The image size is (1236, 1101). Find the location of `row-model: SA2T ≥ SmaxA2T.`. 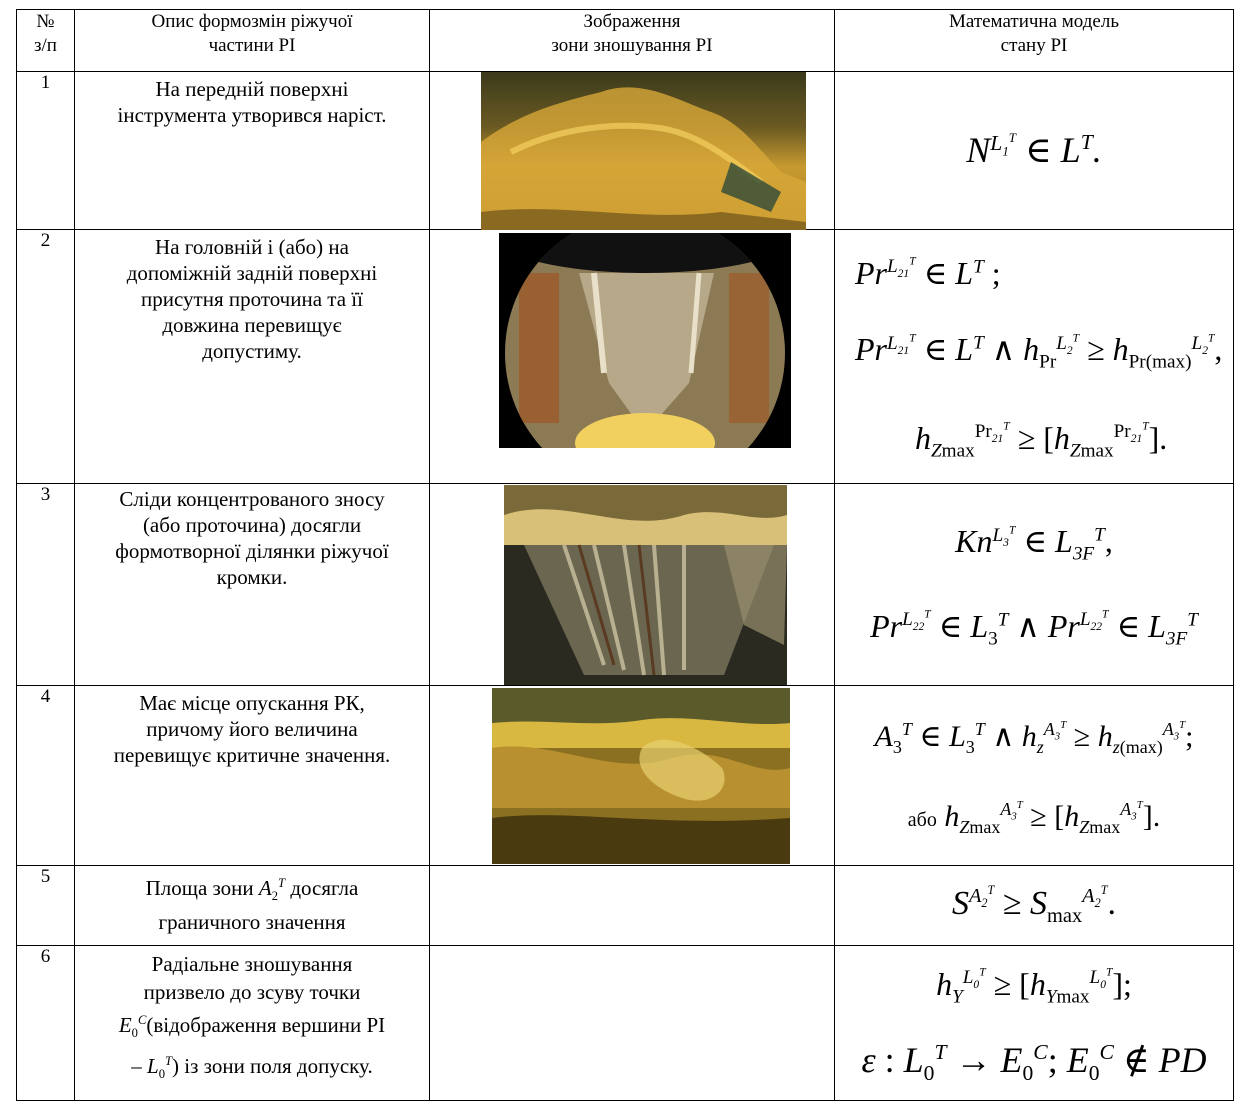

row-model: SA2T ≥ SmaxA2T. is located at coordinates (1034, 906).